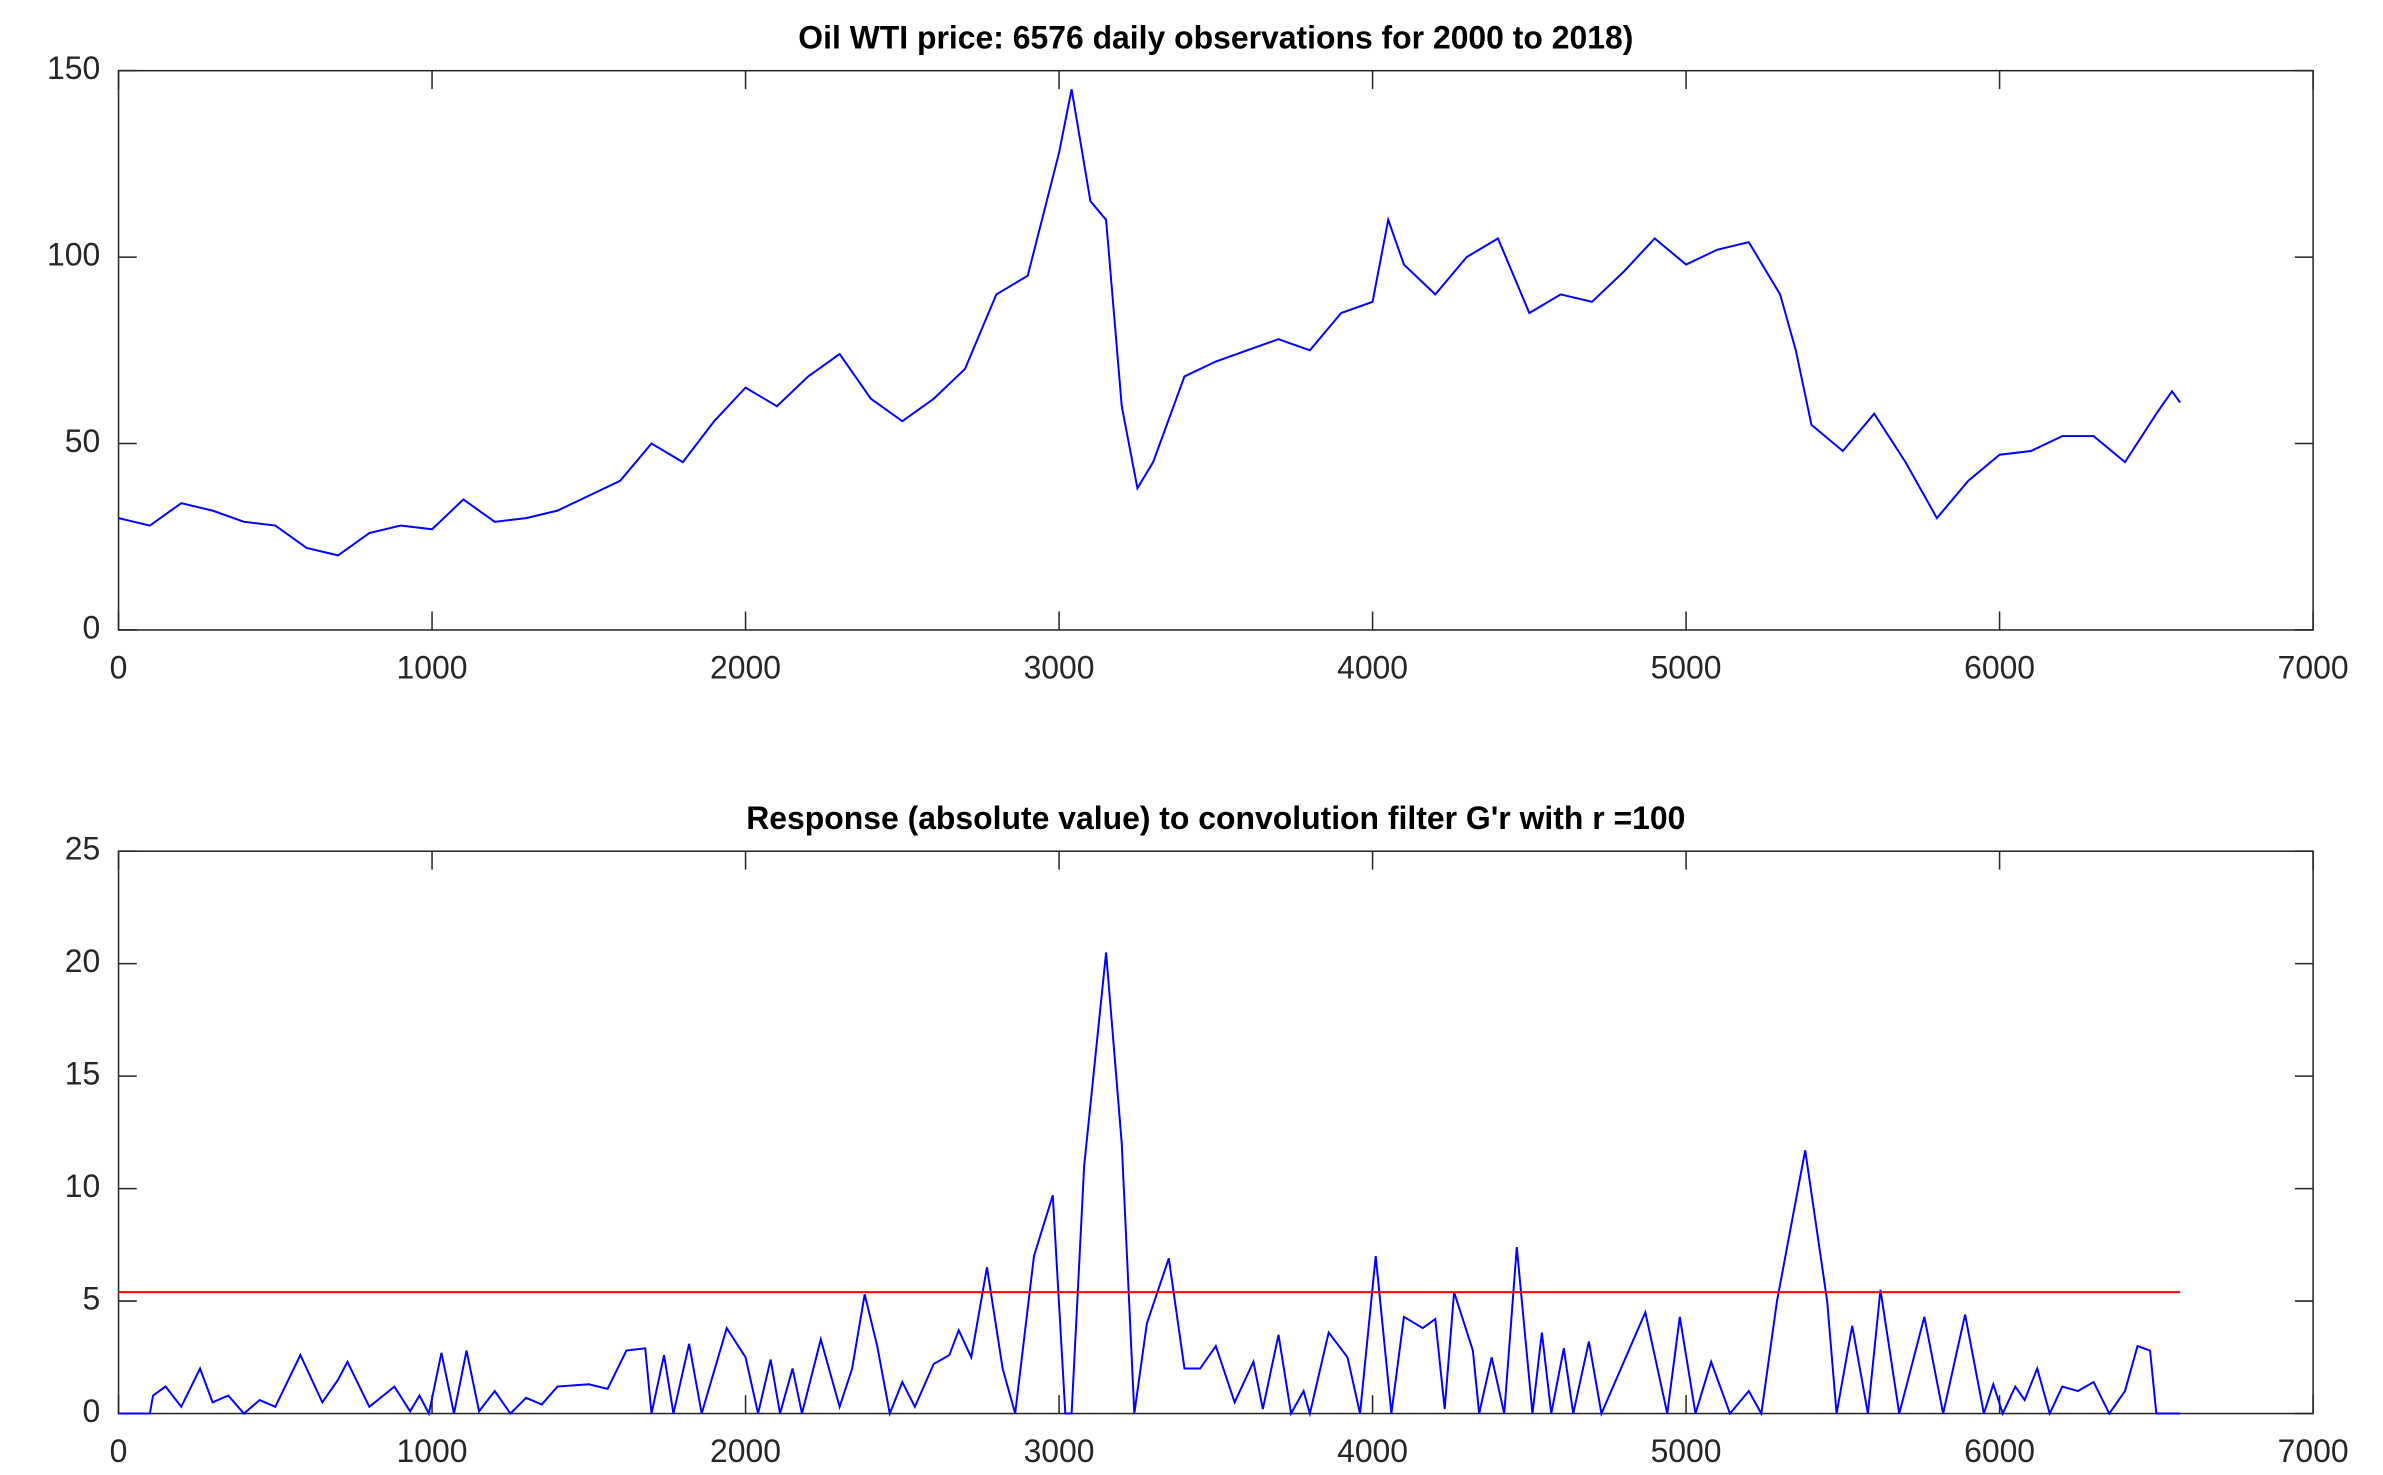  I want to click on y-tick-label: 10, so click(82, 1186).